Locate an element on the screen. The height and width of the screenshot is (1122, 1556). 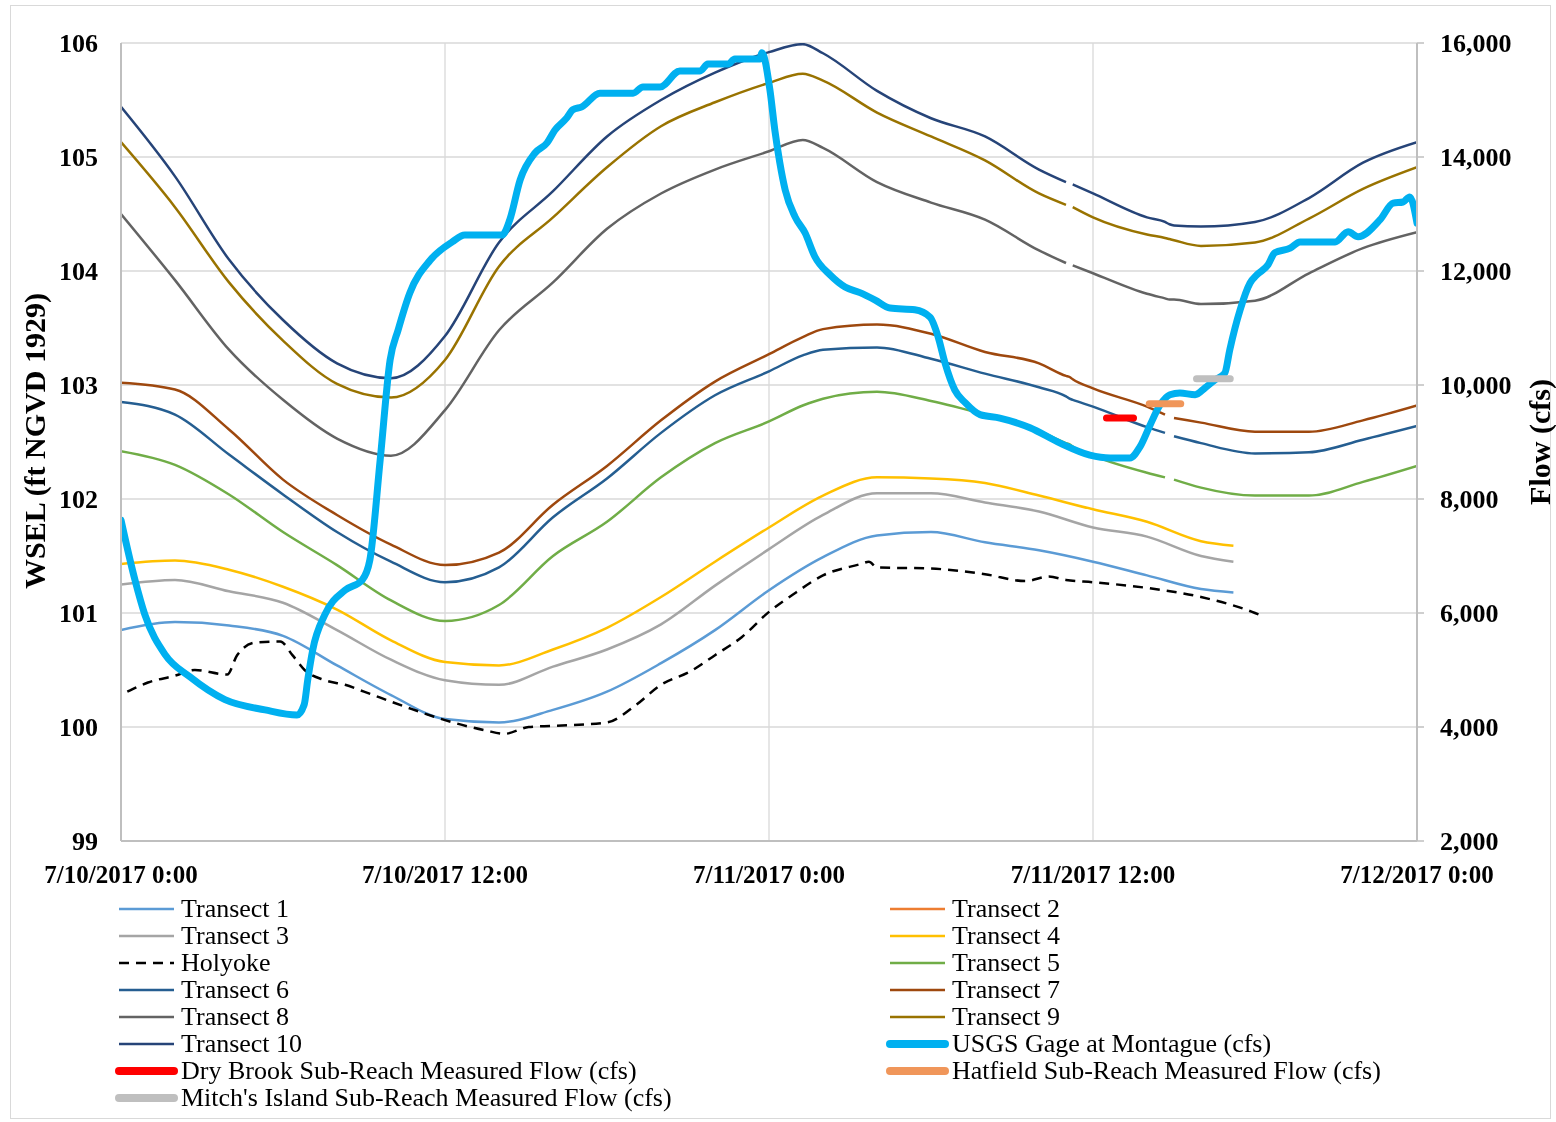
x-tick-label: 7/12/2017 0:00 is located at coordinates (1417, 874).